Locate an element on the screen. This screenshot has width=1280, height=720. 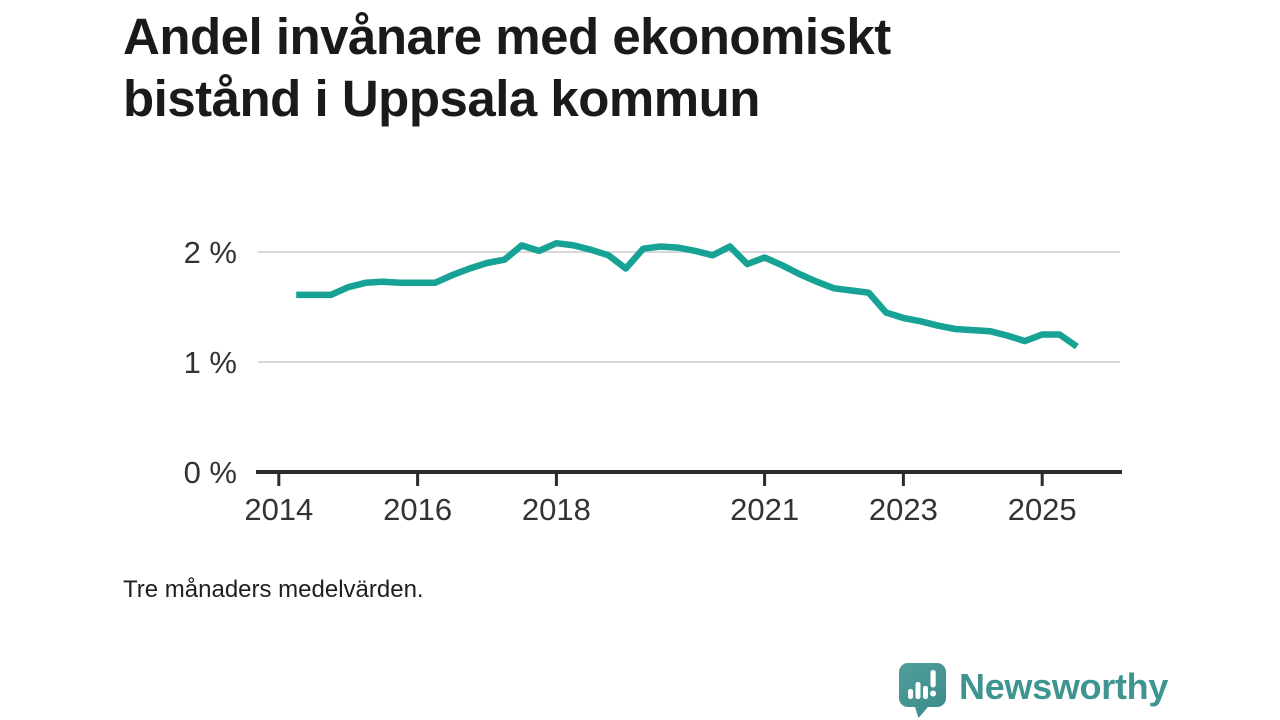
x-tick-label: 2014 is located at coordinates (278, 509).